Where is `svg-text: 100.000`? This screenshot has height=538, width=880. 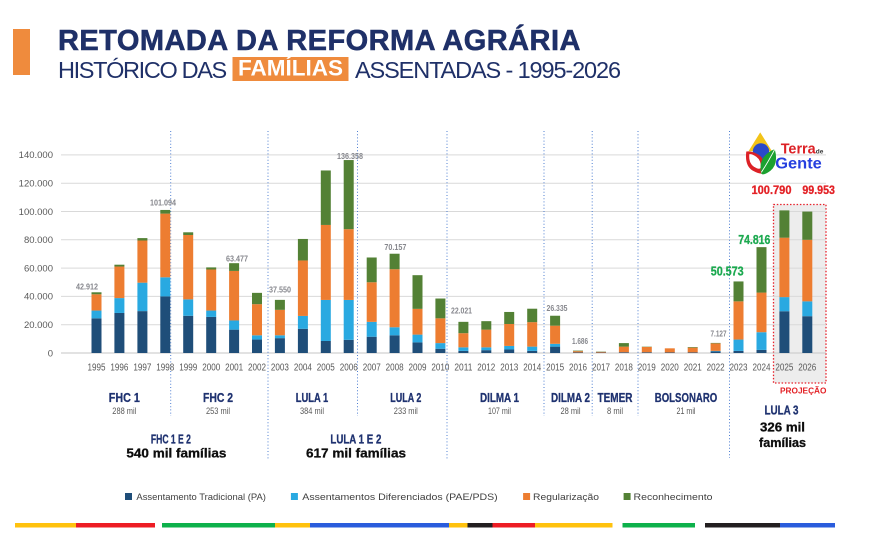 svg-text: 100.000 is located at coordinates (36, 212).